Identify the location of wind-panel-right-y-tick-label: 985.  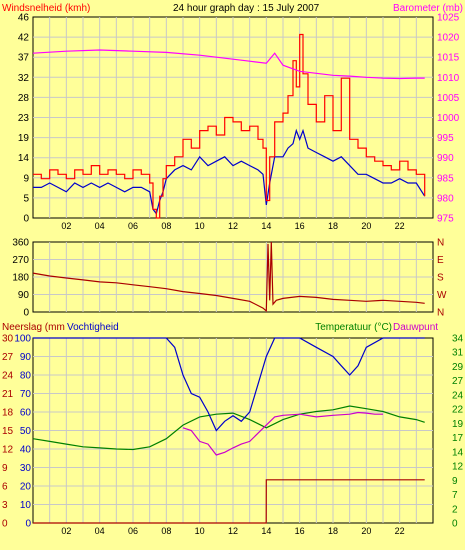
(445, 178).